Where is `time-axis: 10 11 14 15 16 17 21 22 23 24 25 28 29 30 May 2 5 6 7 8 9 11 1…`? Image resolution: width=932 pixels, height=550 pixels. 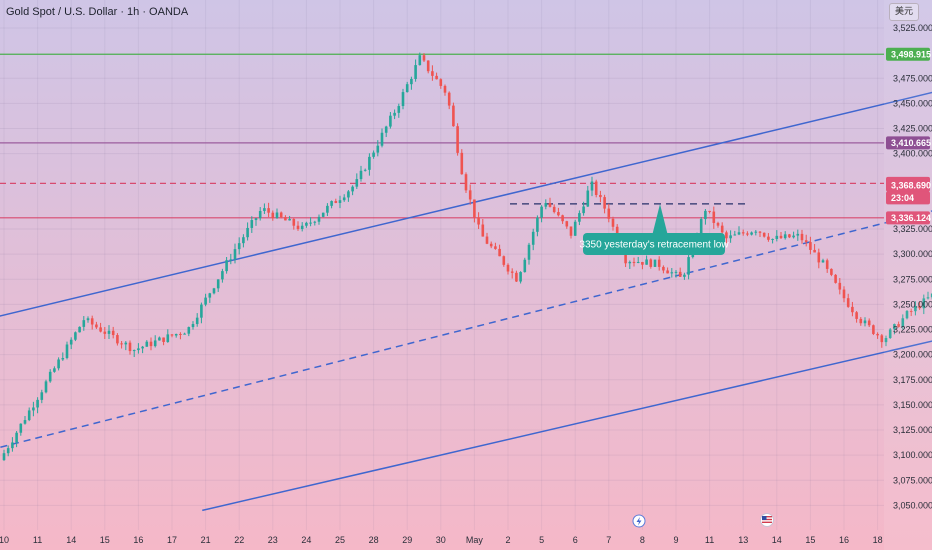
time-axis: 10 11 14 15 16 17 21 22 23 24 25 28 29 30 May 2 5 6 7 8 9 11 1… is located at coordinates (441, 540).